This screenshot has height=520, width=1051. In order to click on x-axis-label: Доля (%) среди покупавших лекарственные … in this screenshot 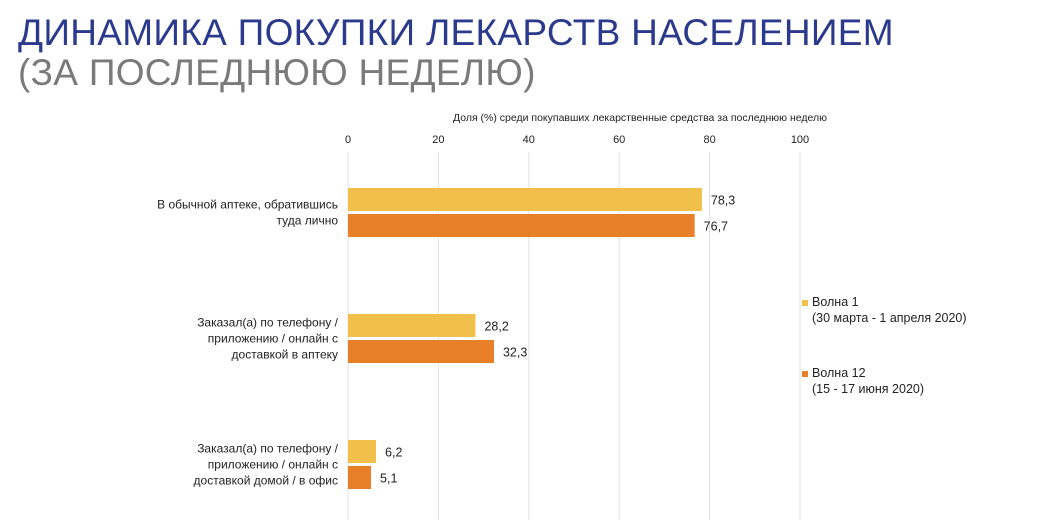, I will do `click(640, 118)`.